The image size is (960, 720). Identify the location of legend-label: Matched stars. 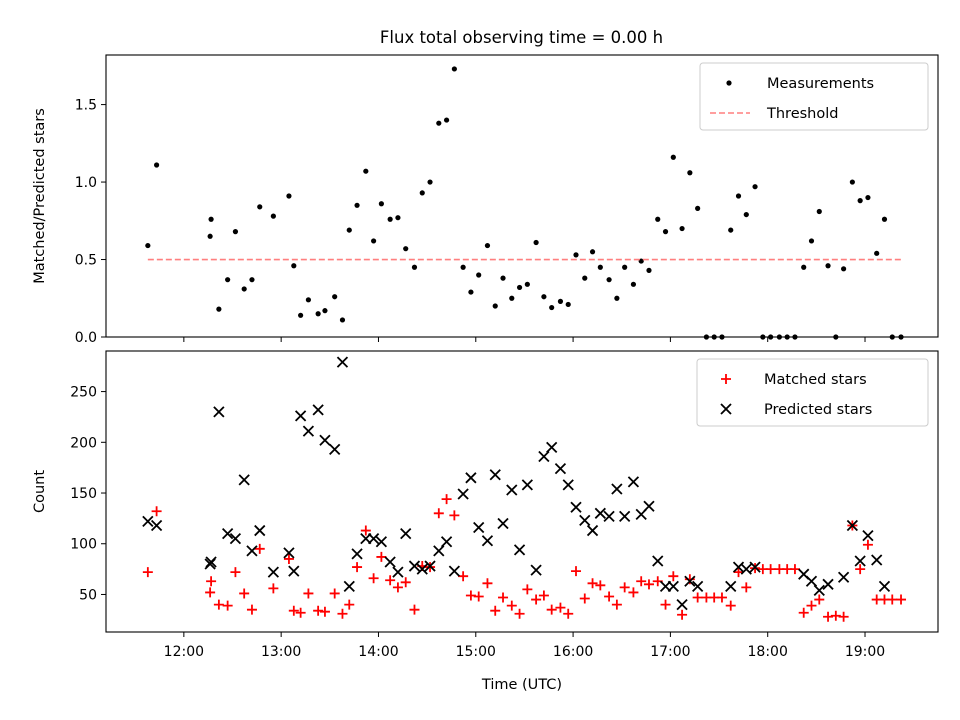
(815, 380).